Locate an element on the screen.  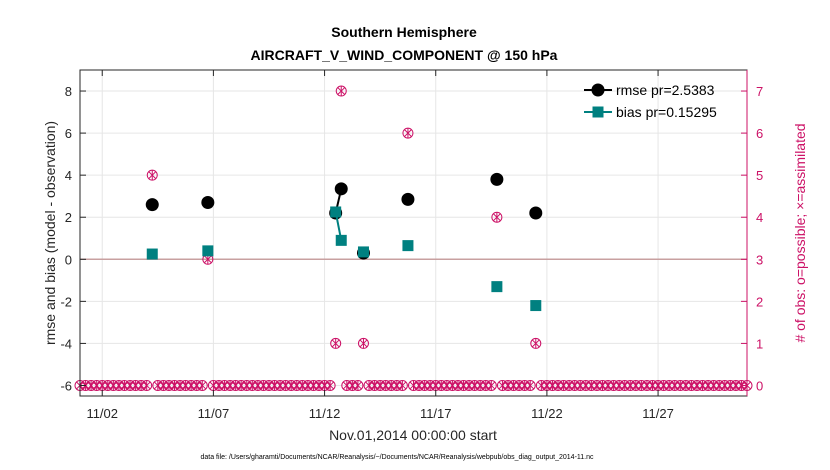
y-tick-label: 8 is located at coordinates (68, 91).